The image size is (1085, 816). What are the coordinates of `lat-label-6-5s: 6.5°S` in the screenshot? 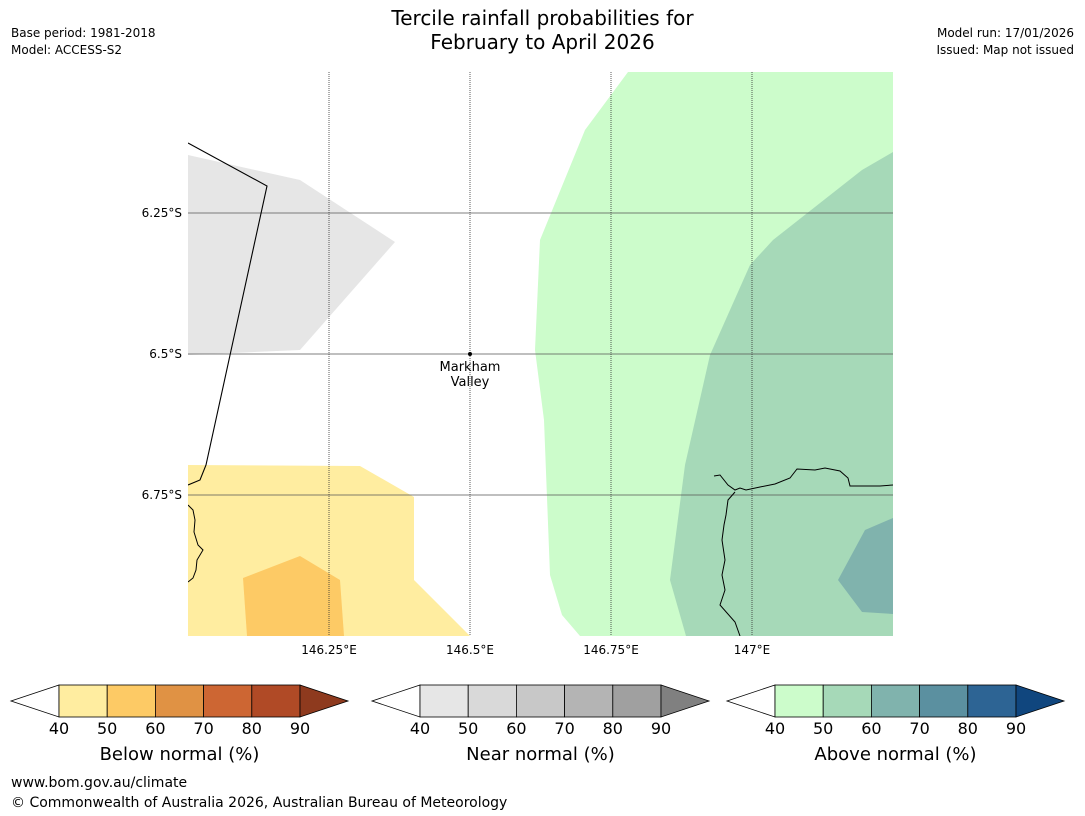 It's located at (165, 354).